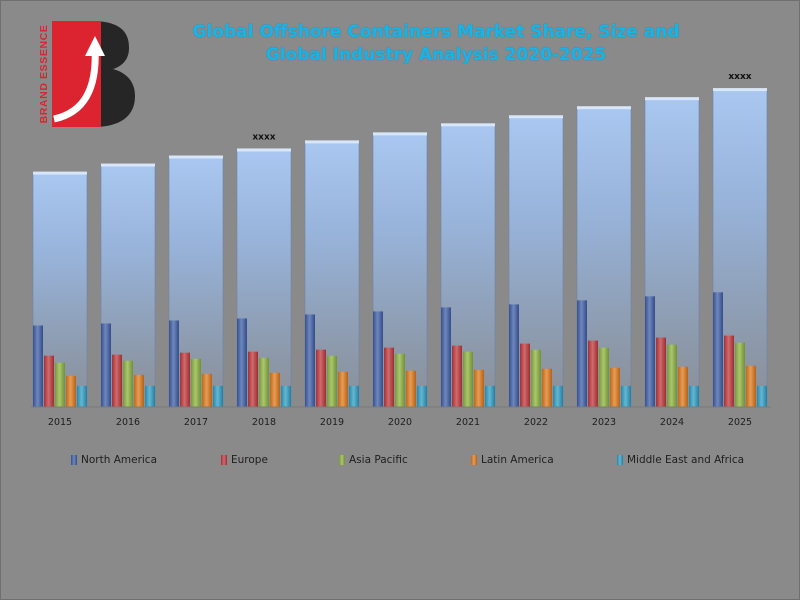 The height and width of the screenshot is (601, 800). What do you see at coordinates (139, 390) in the screenshot?
I see `bar-latin-america-2016` at bounding box center [139, 390].